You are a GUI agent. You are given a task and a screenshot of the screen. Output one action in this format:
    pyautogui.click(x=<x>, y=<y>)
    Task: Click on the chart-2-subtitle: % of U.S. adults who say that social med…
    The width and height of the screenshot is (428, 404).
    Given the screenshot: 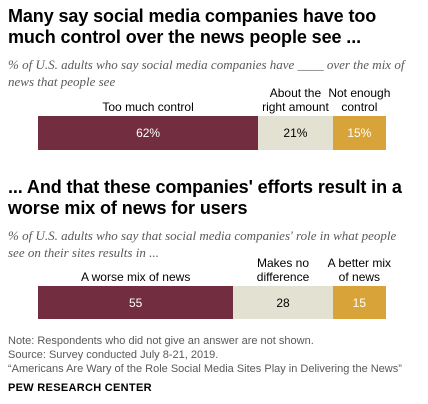 What is the action you would take?
    pyautogui.click(x=202, y=244)
    